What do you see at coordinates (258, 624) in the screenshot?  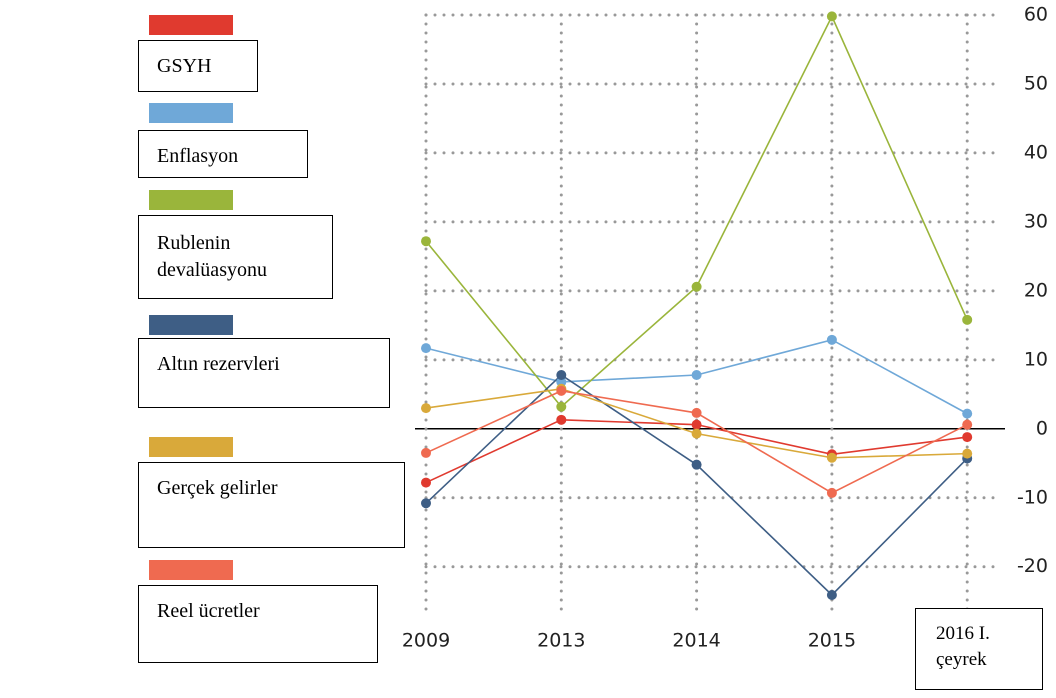 I see `legend-label: Reel ücretler` at bounding box center [258, 624].